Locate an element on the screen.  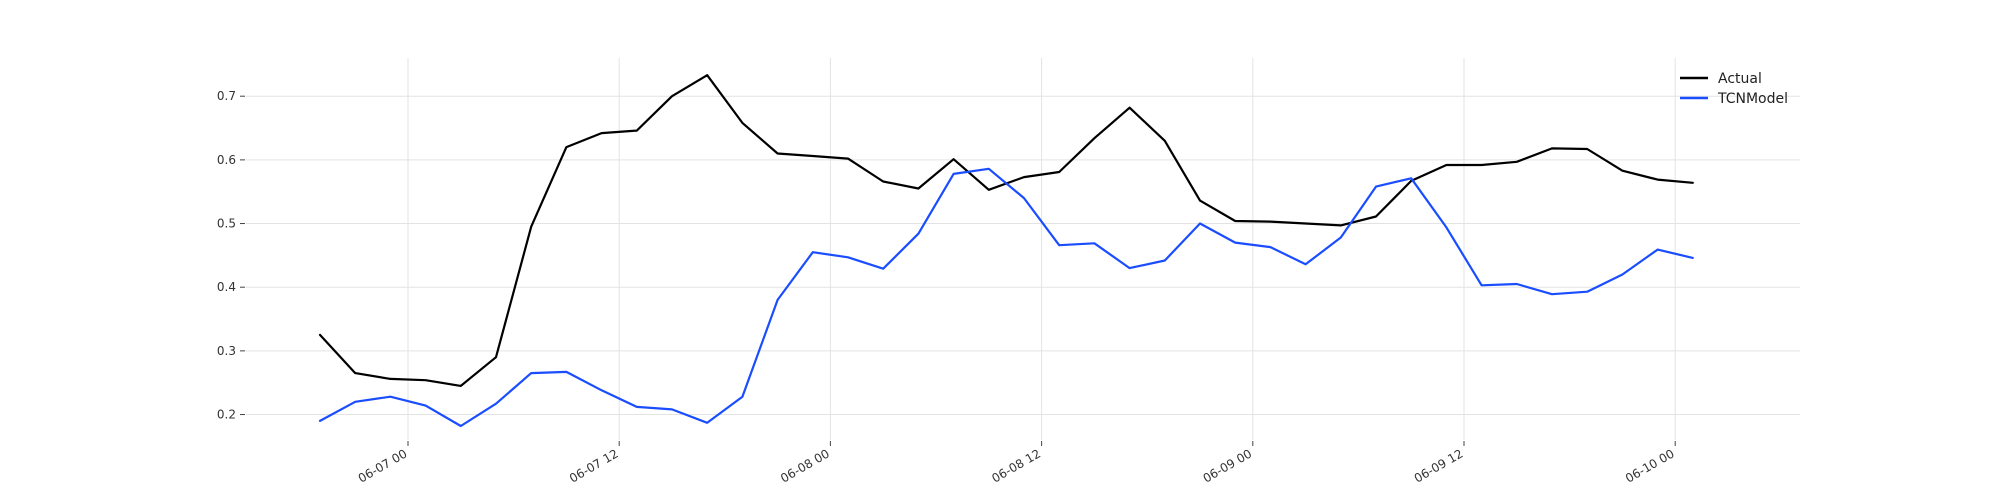
x-tick-label: 06-07 00 is located at coordinates (383, 465).